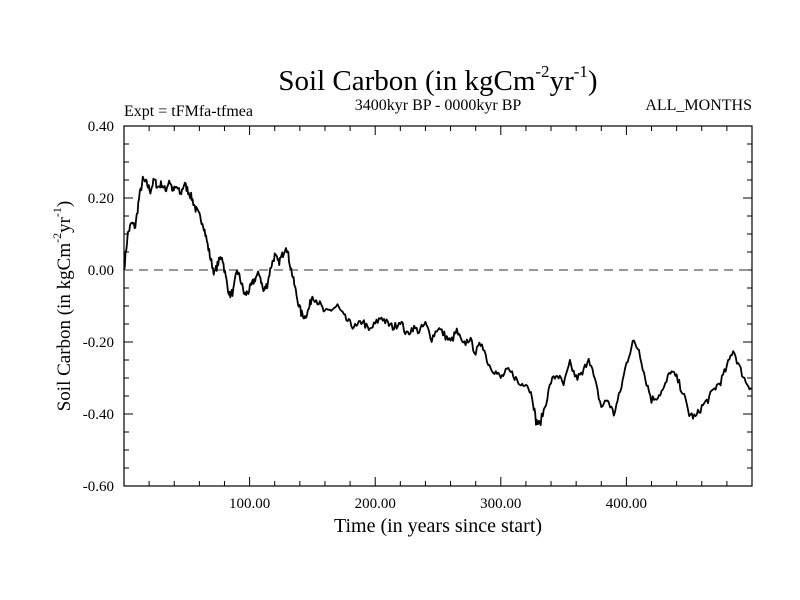 The width and height of the screenshot is (800, 600). What do you see at coordinates (698, 105) in the screenshot?
I see `subtitle-right: ALL_MONTHS` at bounding box center [698, 105].